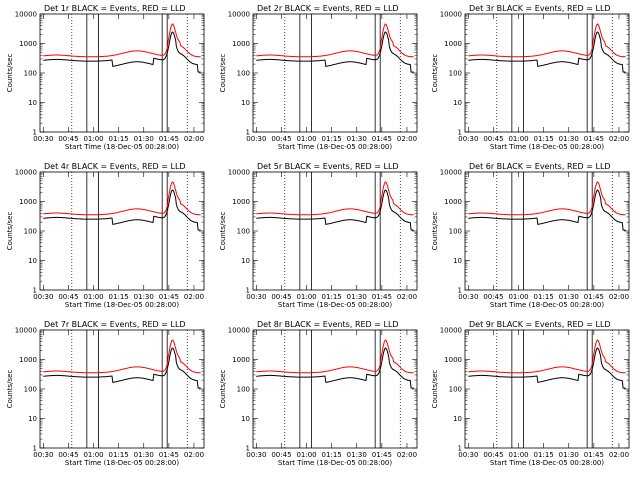 This screenshot has height=480, width=640. Describe the element at coordinates (328, 166) in the screenshot. I see `panel-title: Det 5r BLACK = Events, RED = LLD` at that location.